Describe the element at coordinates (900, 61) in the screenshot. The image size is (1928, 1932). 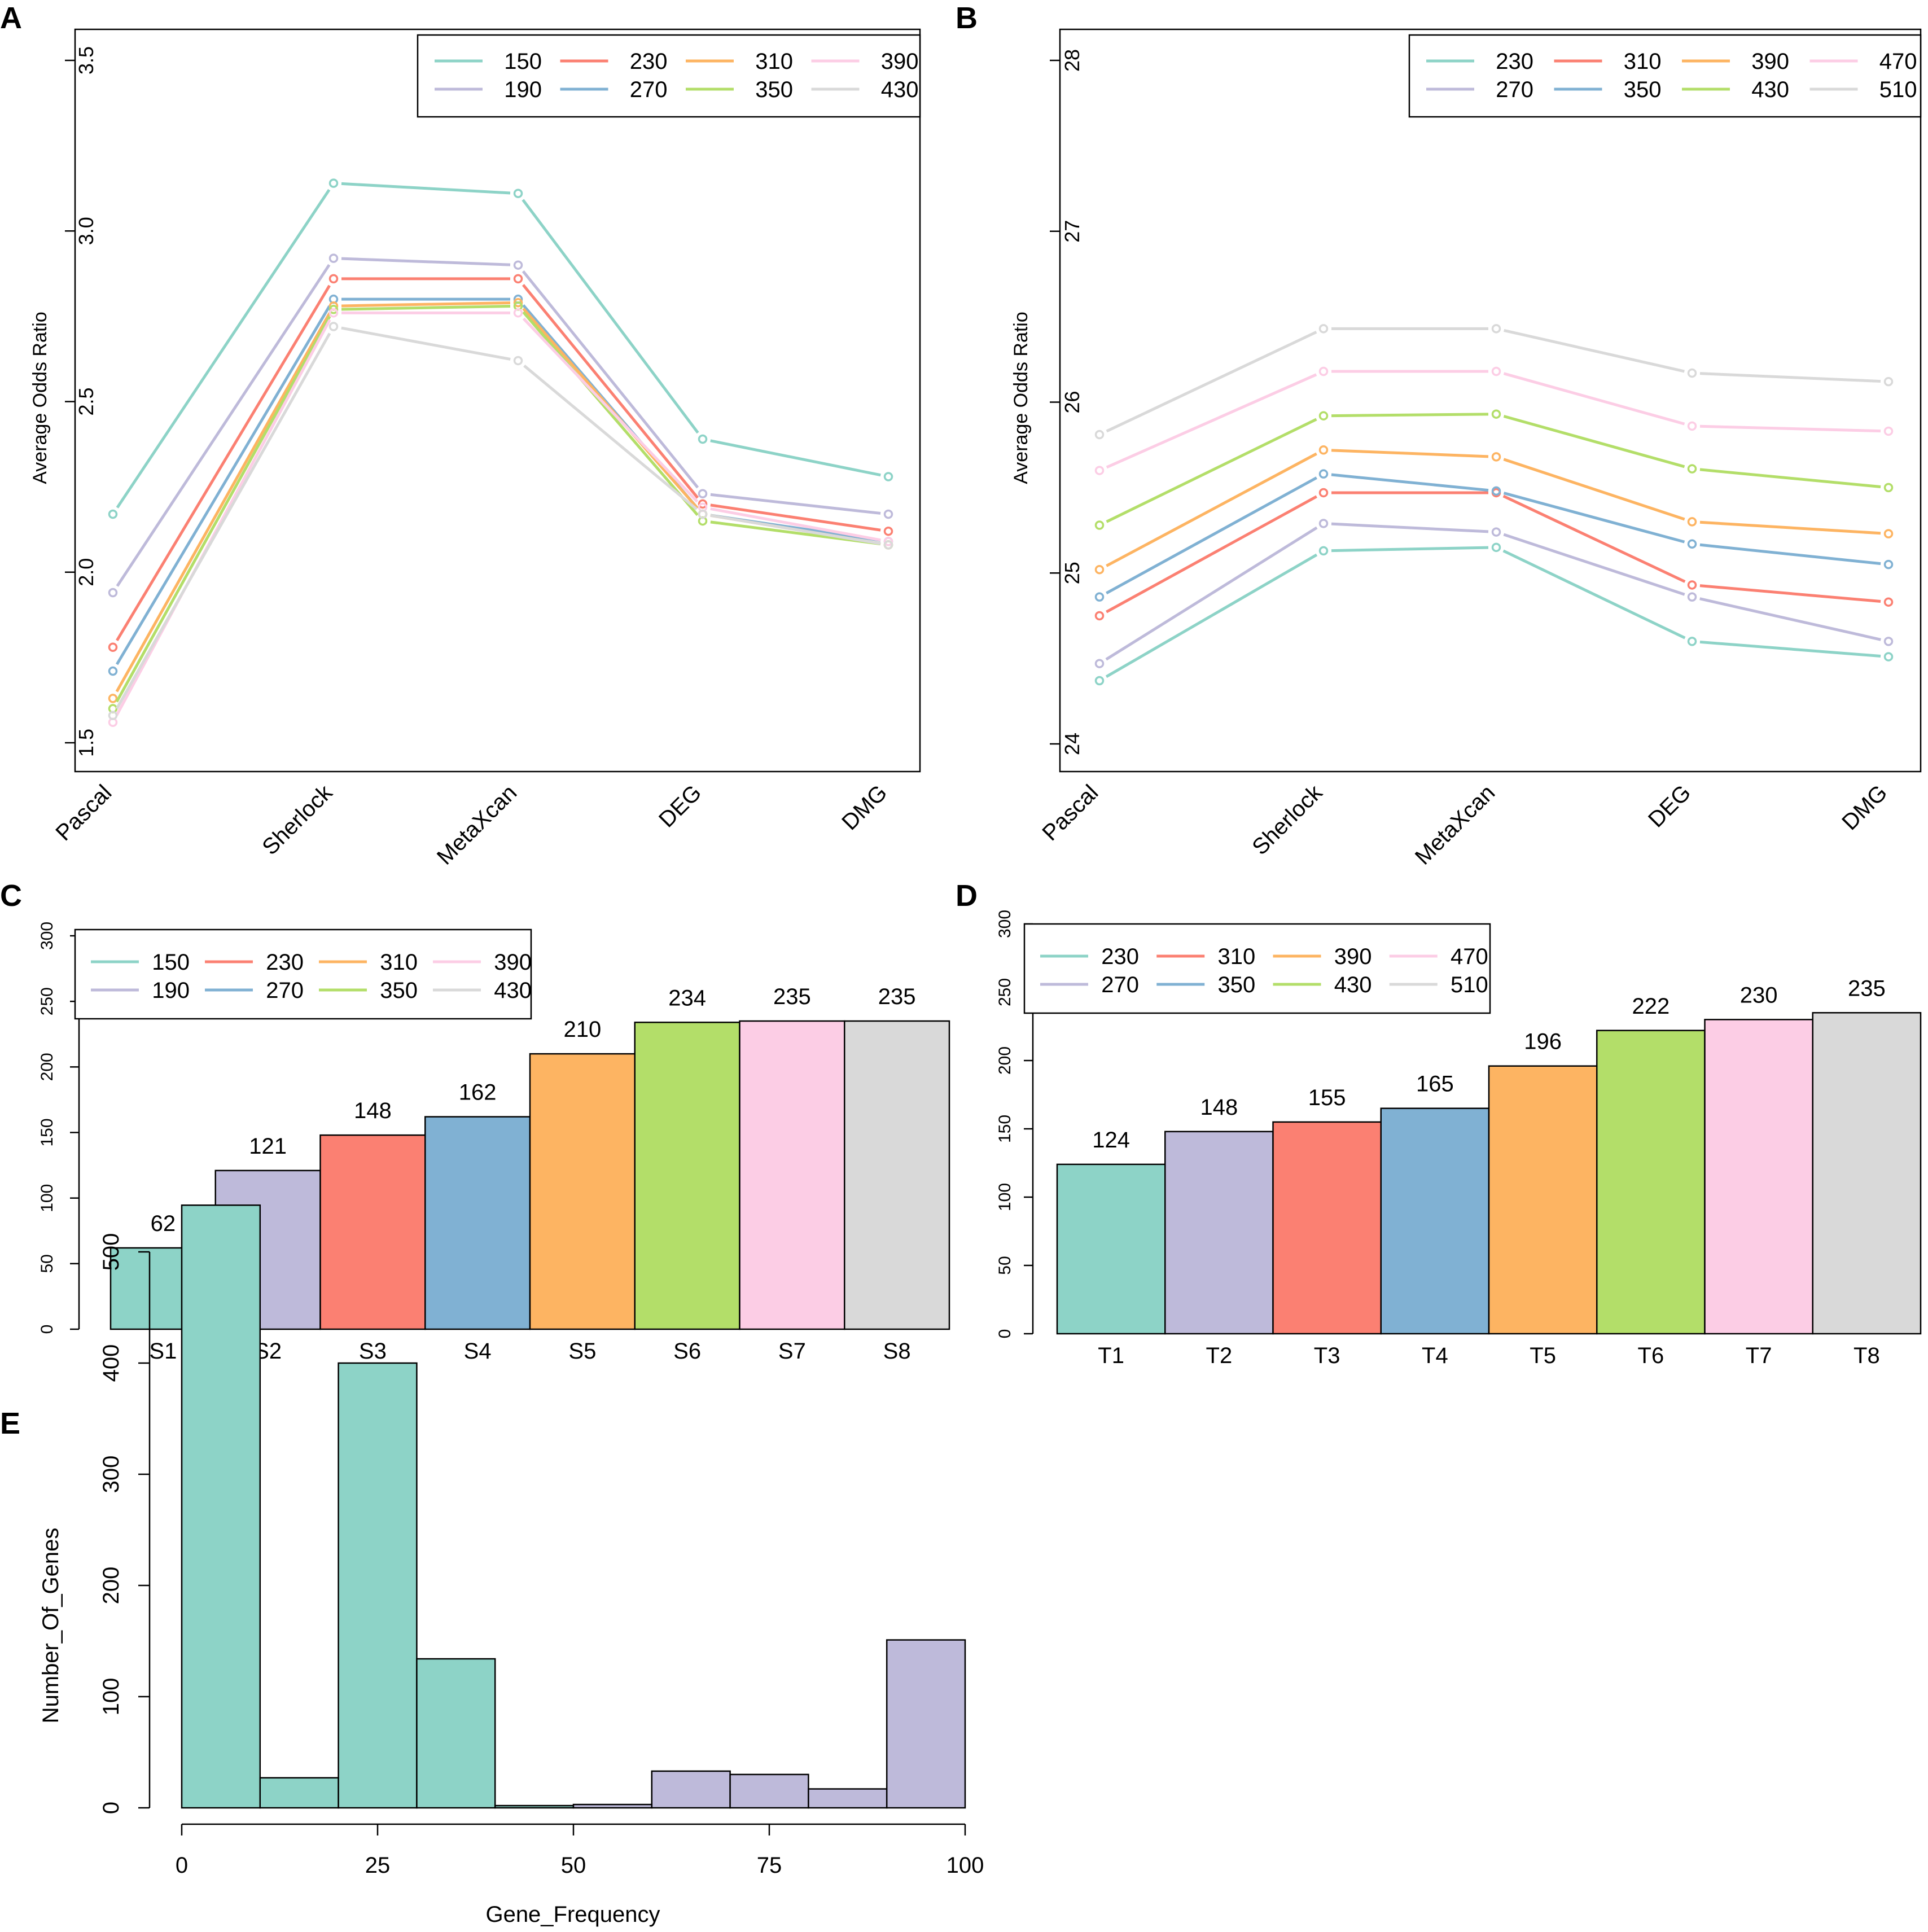
I see `legend-label: 390` at that location.